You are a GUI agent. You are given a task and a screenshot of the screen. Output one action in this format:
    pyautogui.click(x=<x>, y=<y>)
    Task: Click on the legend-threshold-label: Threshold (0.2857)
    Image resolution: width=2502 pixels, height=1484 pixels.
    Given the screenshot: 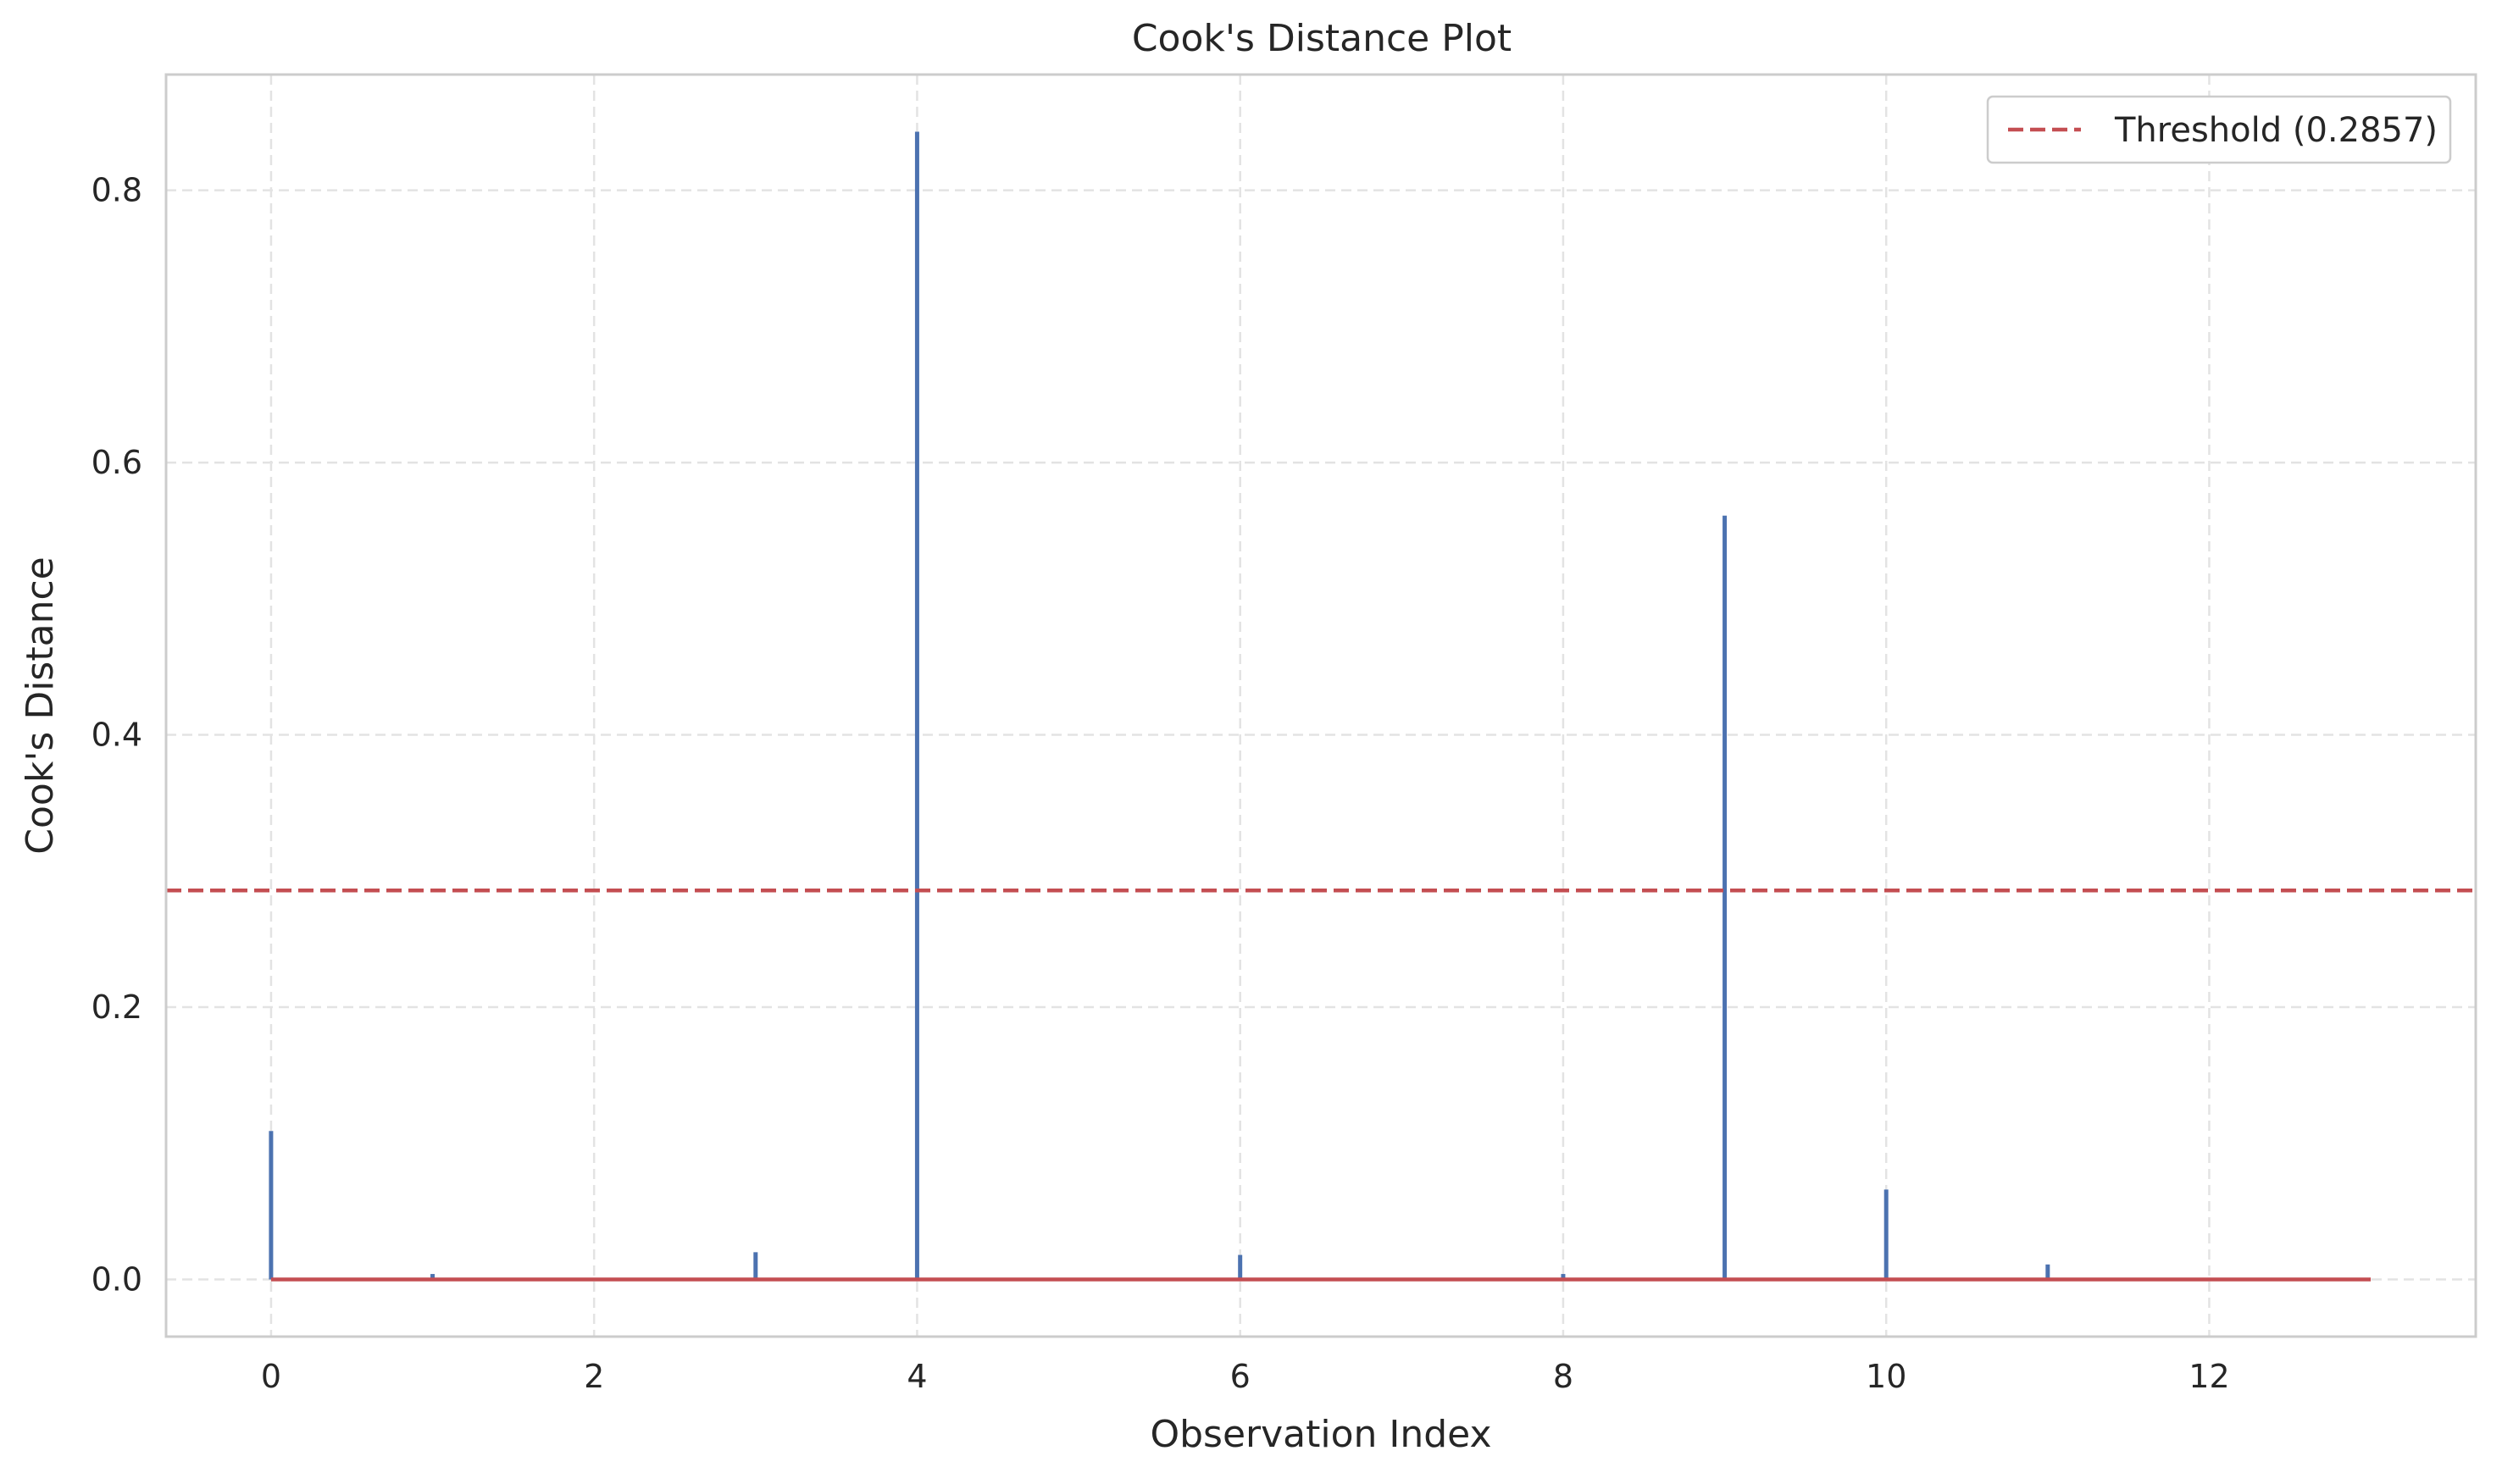 What is the action you would take?
    pyautogui.click(x=2276, y=130)
    